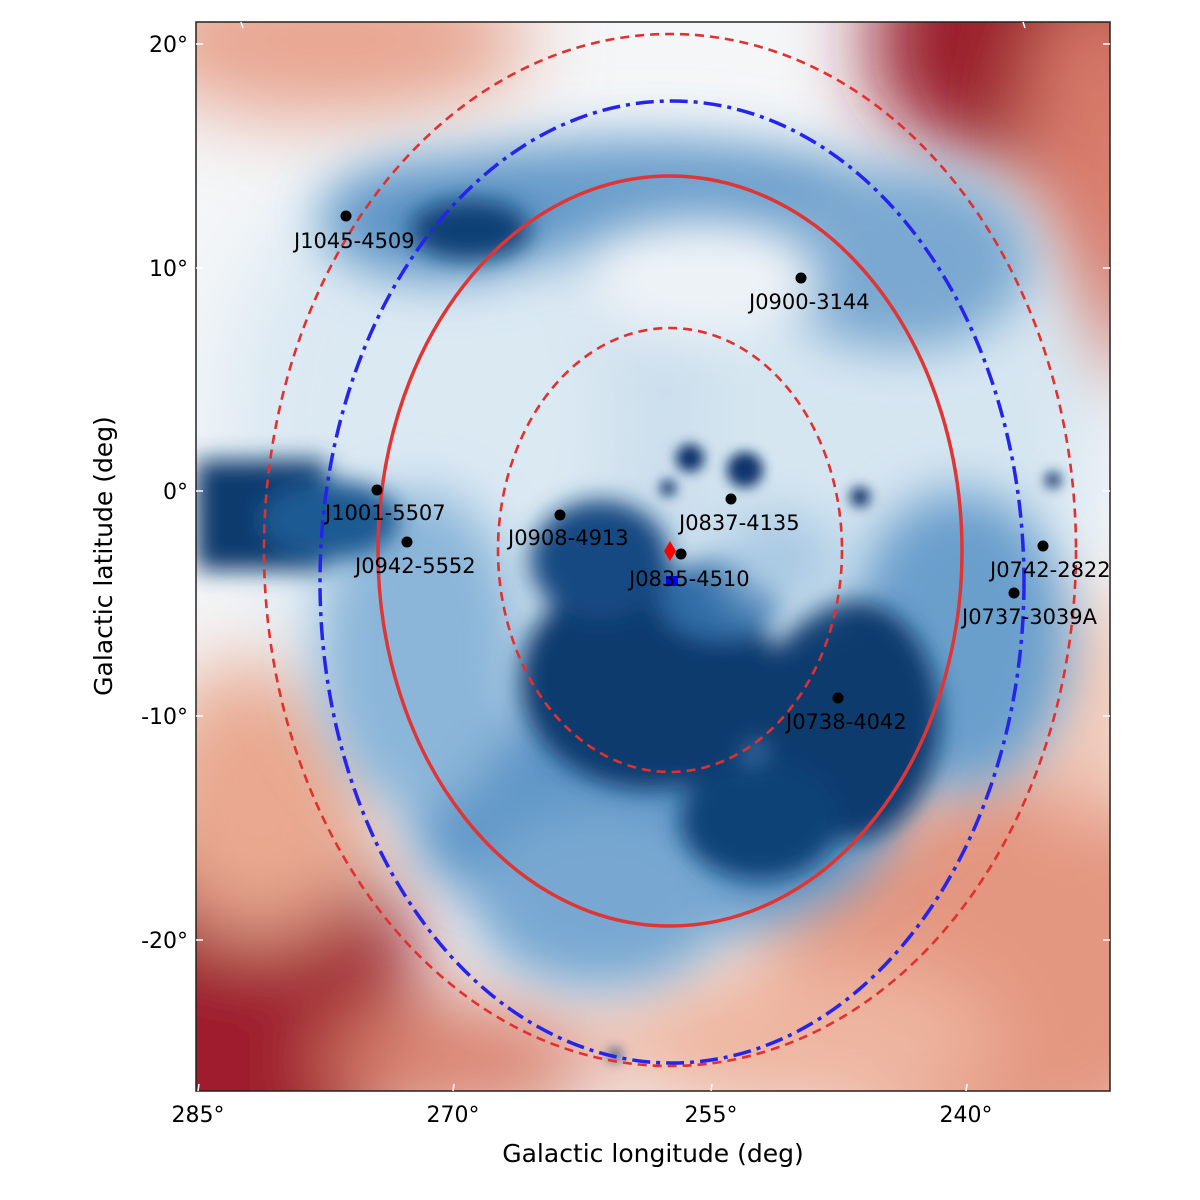 The width and height of the screenshot is (1200, 1200). I want to click on inner-dashed-ellipse, so click(670, 550).